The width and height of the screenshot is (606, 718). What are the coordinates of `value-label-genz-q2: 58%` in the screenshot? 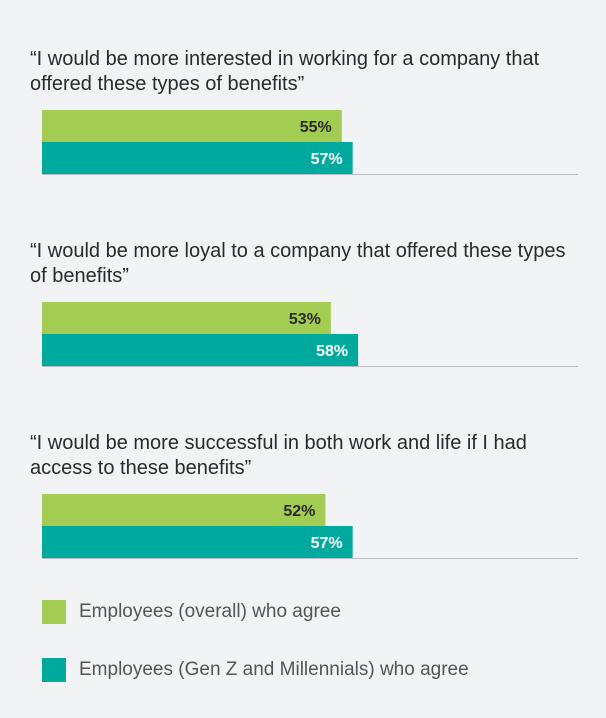 It's located at (332, 351).